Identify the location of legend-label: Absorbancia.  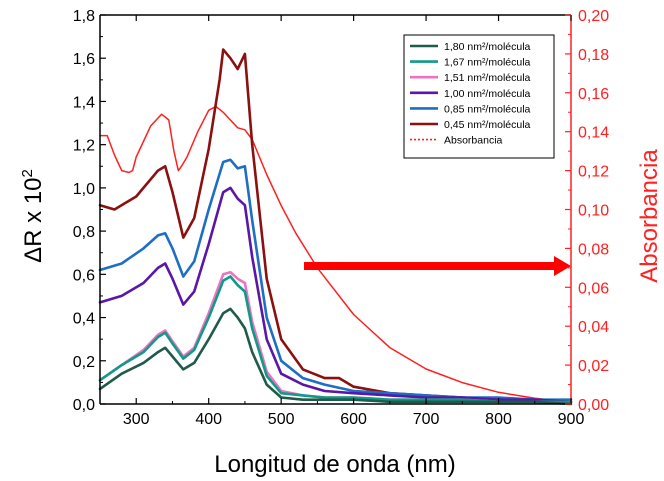
(473, 141).